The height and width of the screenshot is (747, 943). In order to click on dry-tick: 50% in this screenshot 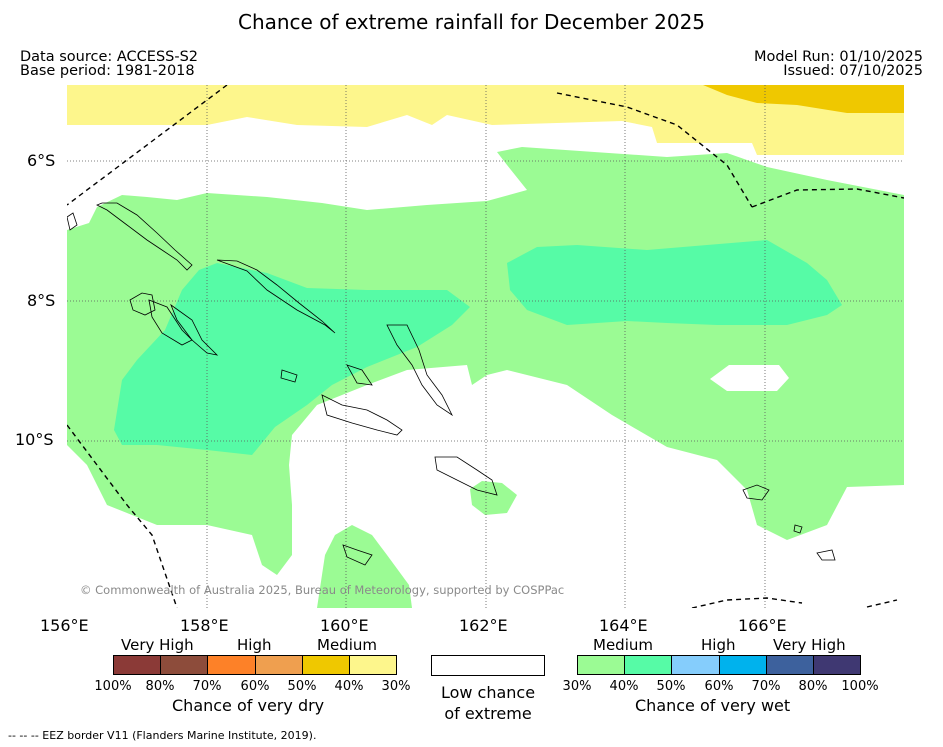, I will do `click(302, 686)`.